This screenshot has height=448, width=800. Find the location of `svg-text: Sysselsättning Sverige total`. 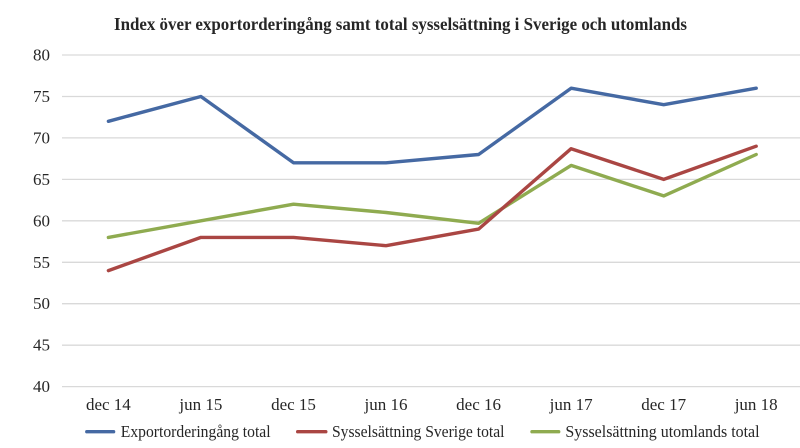

svg-text: Sysselsättning Sverige total is located at coordinates (418, 431).